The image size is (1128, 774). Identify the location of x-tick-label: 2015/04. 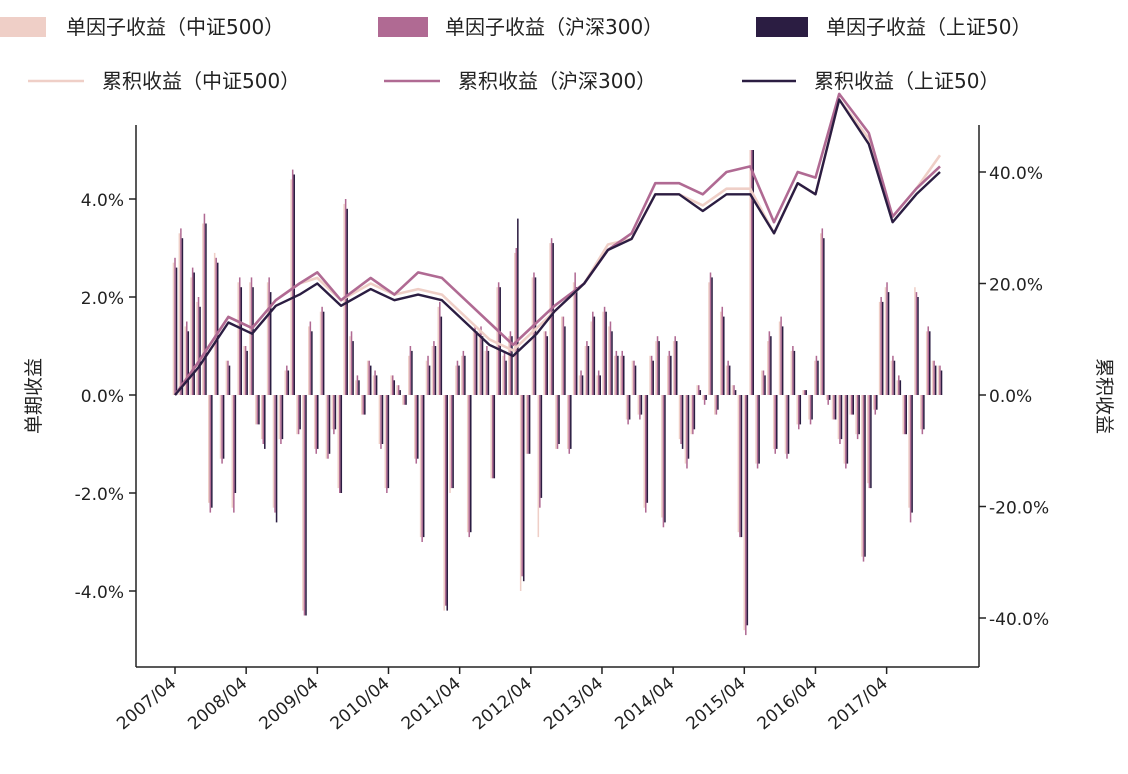
(716, 704).